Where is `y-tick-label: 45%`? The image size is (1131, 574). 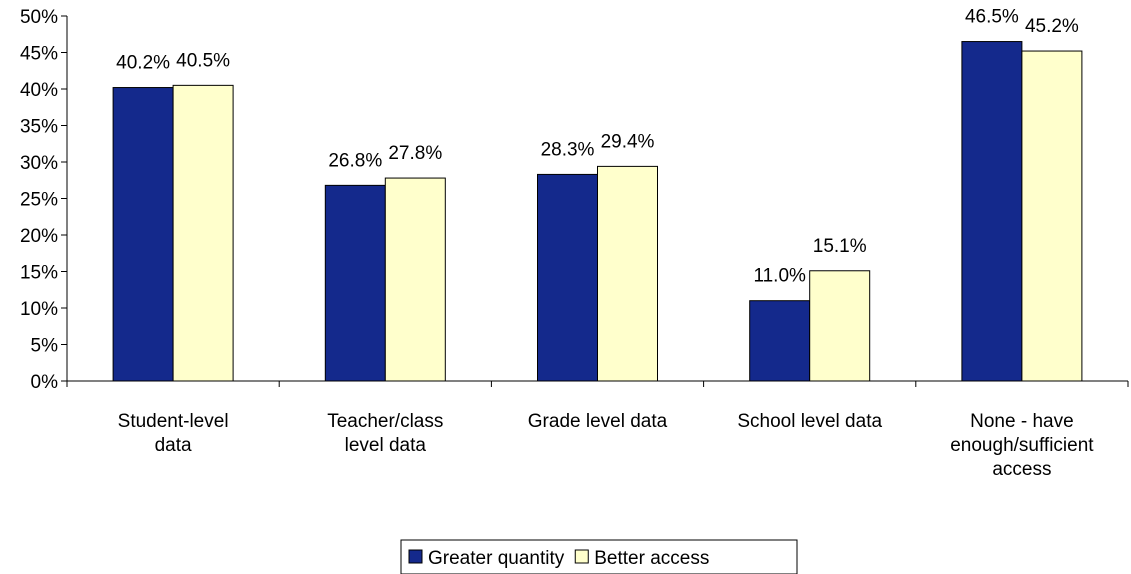 y-tick-label: 45% is located at coordinates (39, 54).